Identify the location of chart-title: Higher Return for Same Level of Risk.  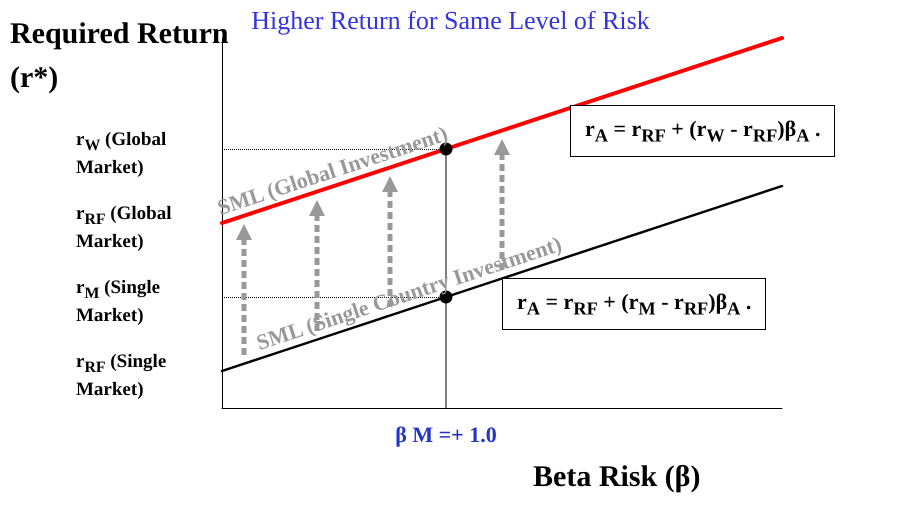
(450, 20).